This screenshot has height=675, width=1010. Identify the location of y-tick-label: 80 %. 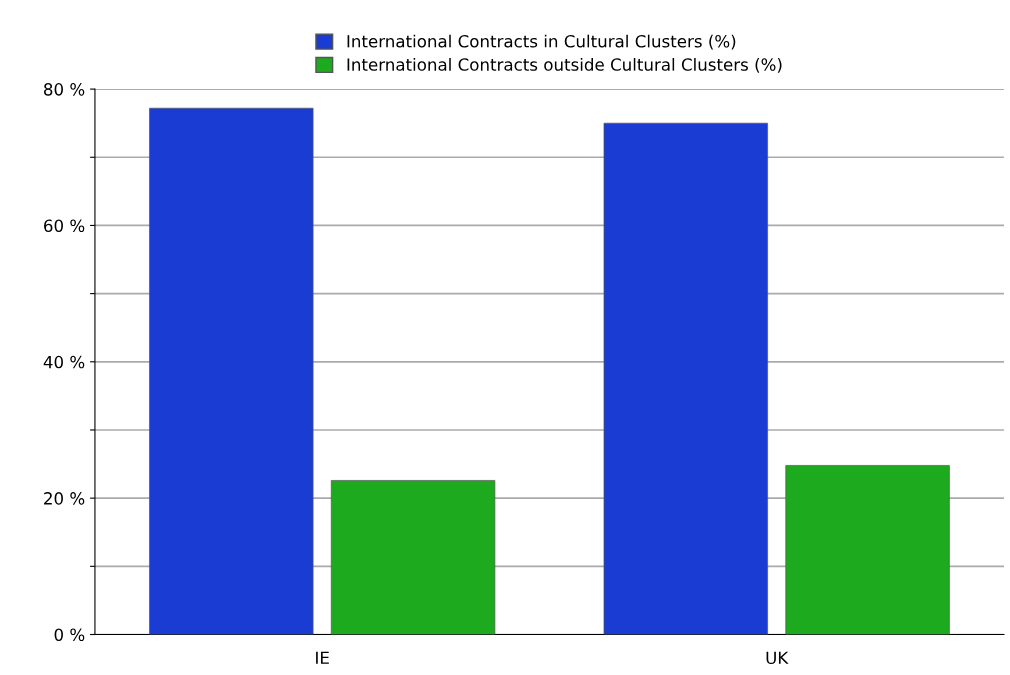
(64, 89).